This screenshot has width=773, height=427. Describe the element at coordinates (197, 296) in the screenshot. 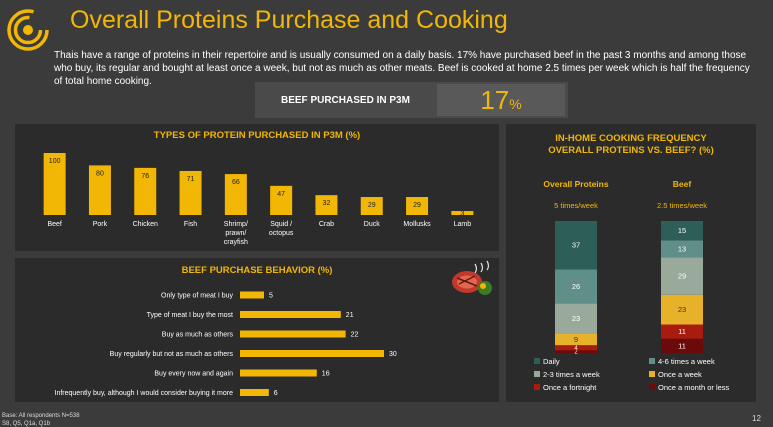

I see `category-label: Only type of meat I buy` at that location.